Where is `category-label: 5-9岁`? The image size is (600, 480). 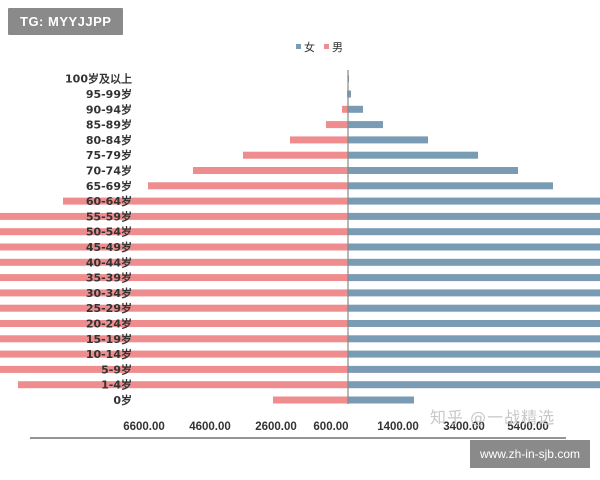
category-label: 5-9岁 is located at coordinates (116, 369).